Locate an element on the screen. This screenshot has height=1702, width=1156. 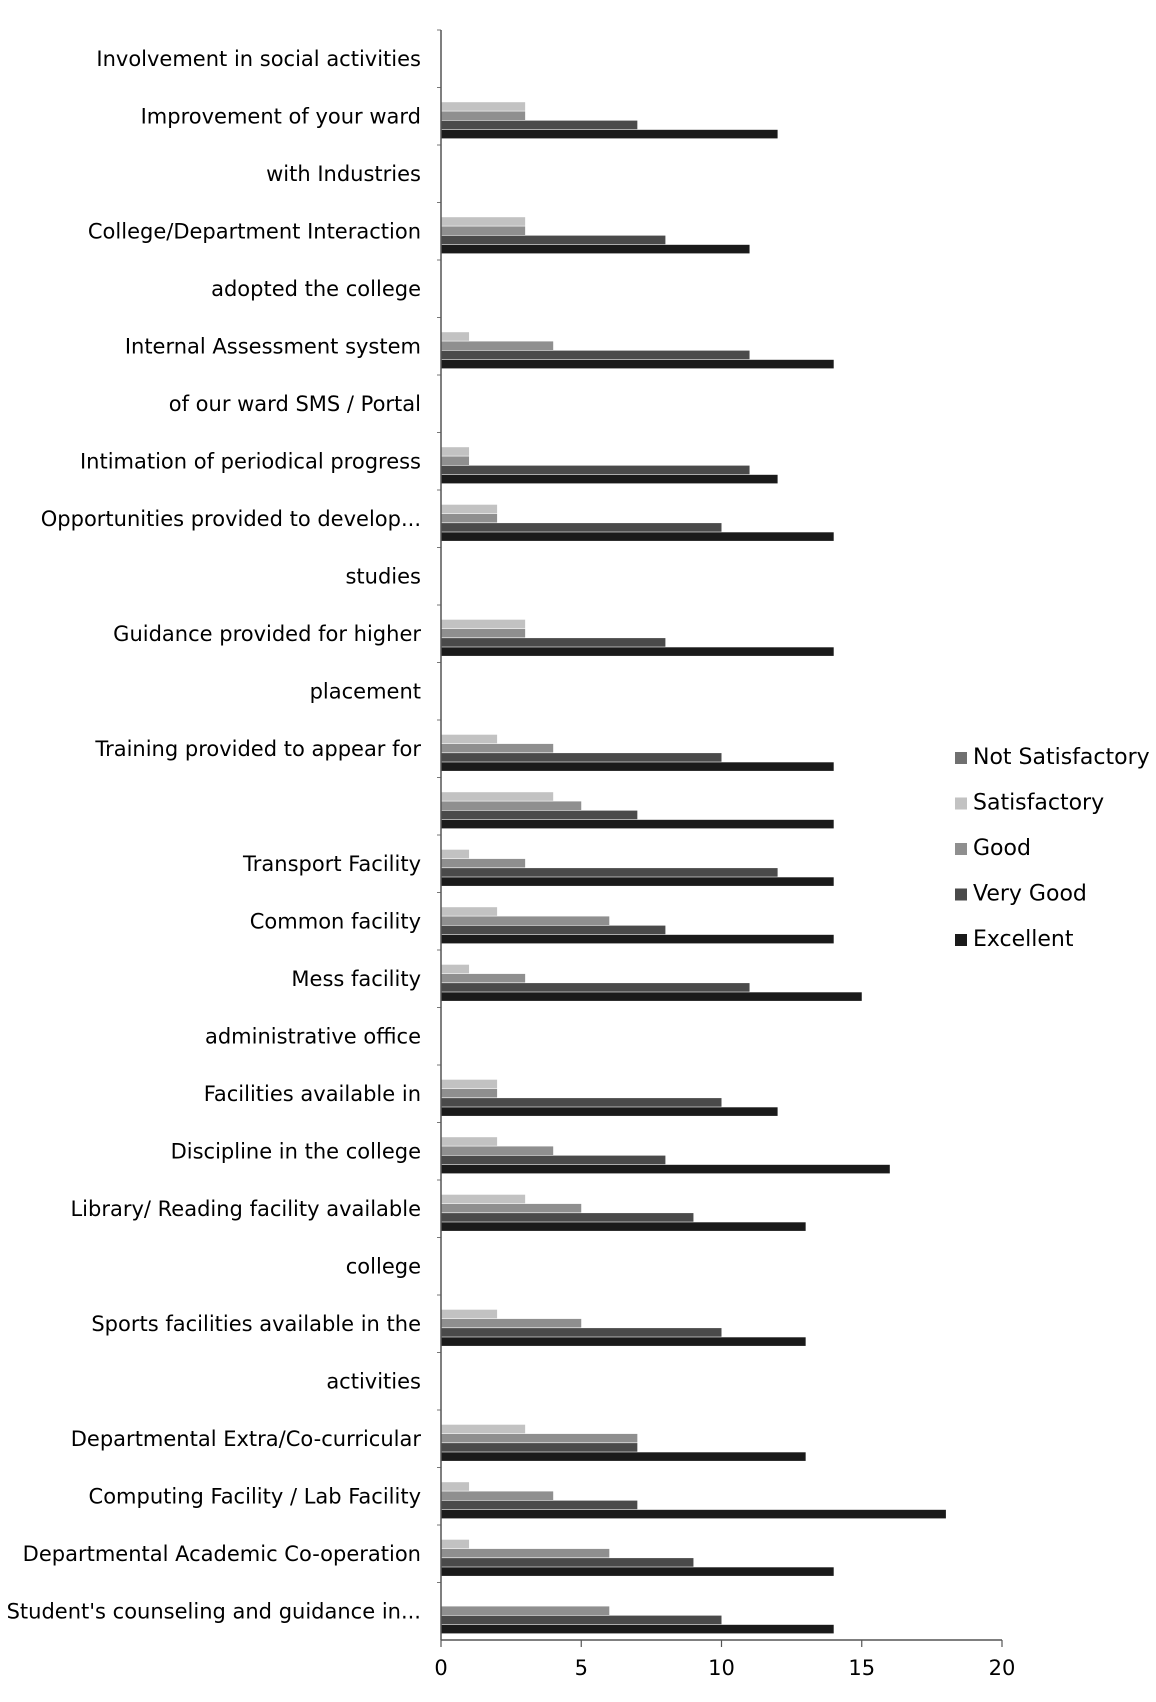
category-label: Transport Facility is located at coordinates (331, 864).